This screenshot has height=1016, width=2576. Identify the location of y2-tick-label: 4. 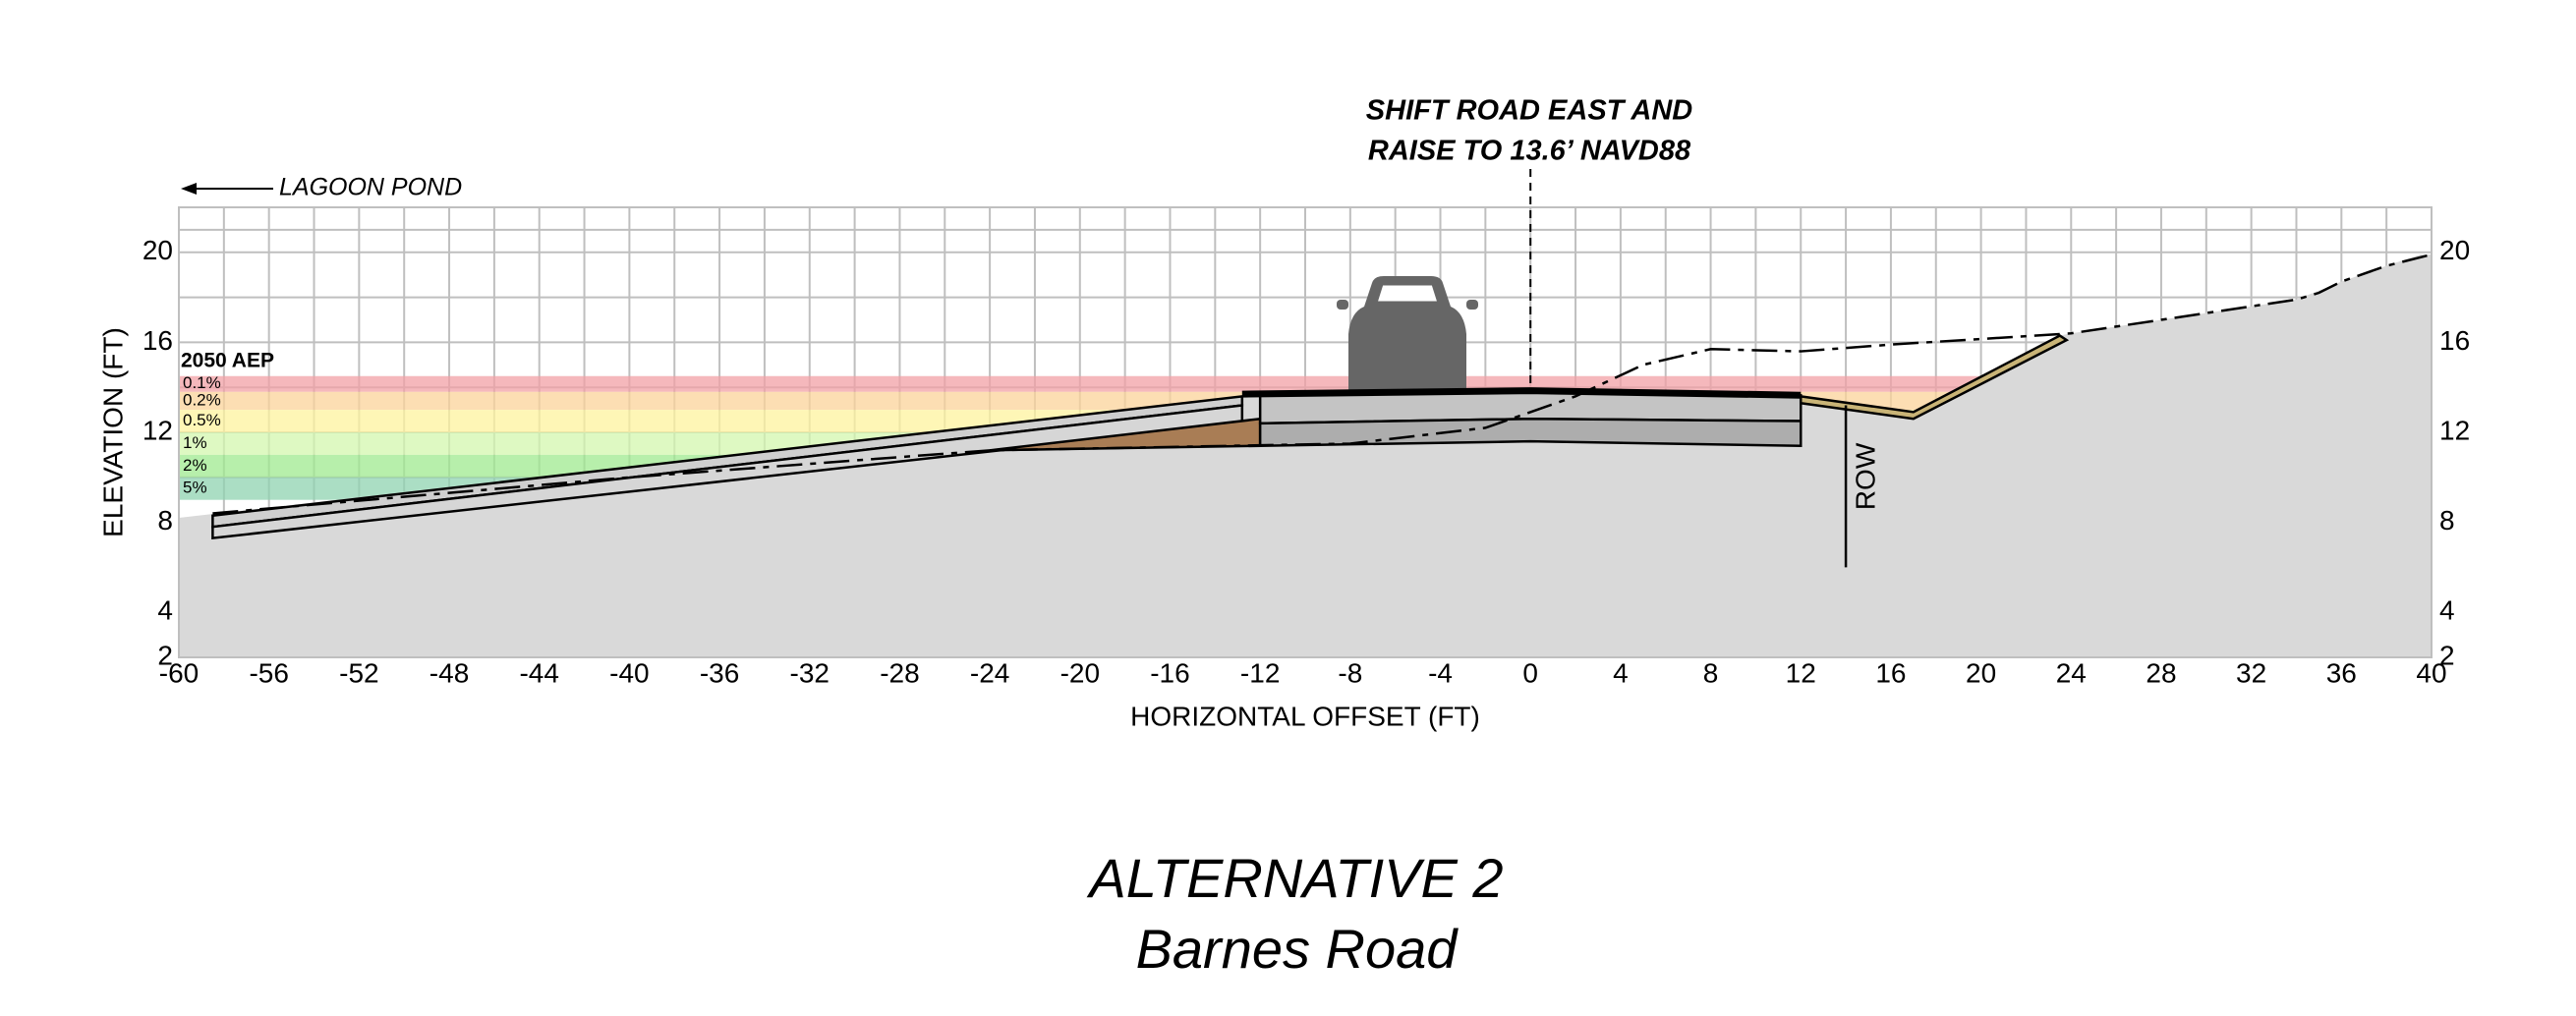
(2447, 610).